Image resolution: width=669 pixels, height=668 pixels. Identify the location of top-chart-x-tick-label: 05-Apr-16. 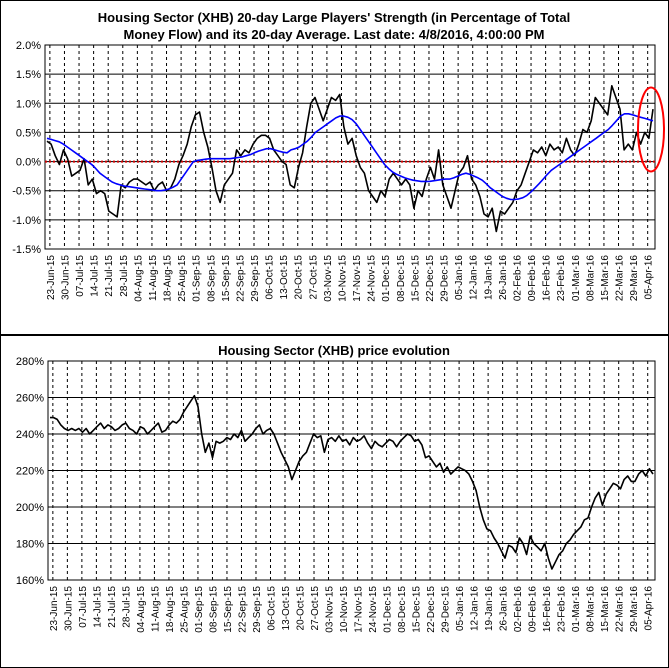
(649, 277).